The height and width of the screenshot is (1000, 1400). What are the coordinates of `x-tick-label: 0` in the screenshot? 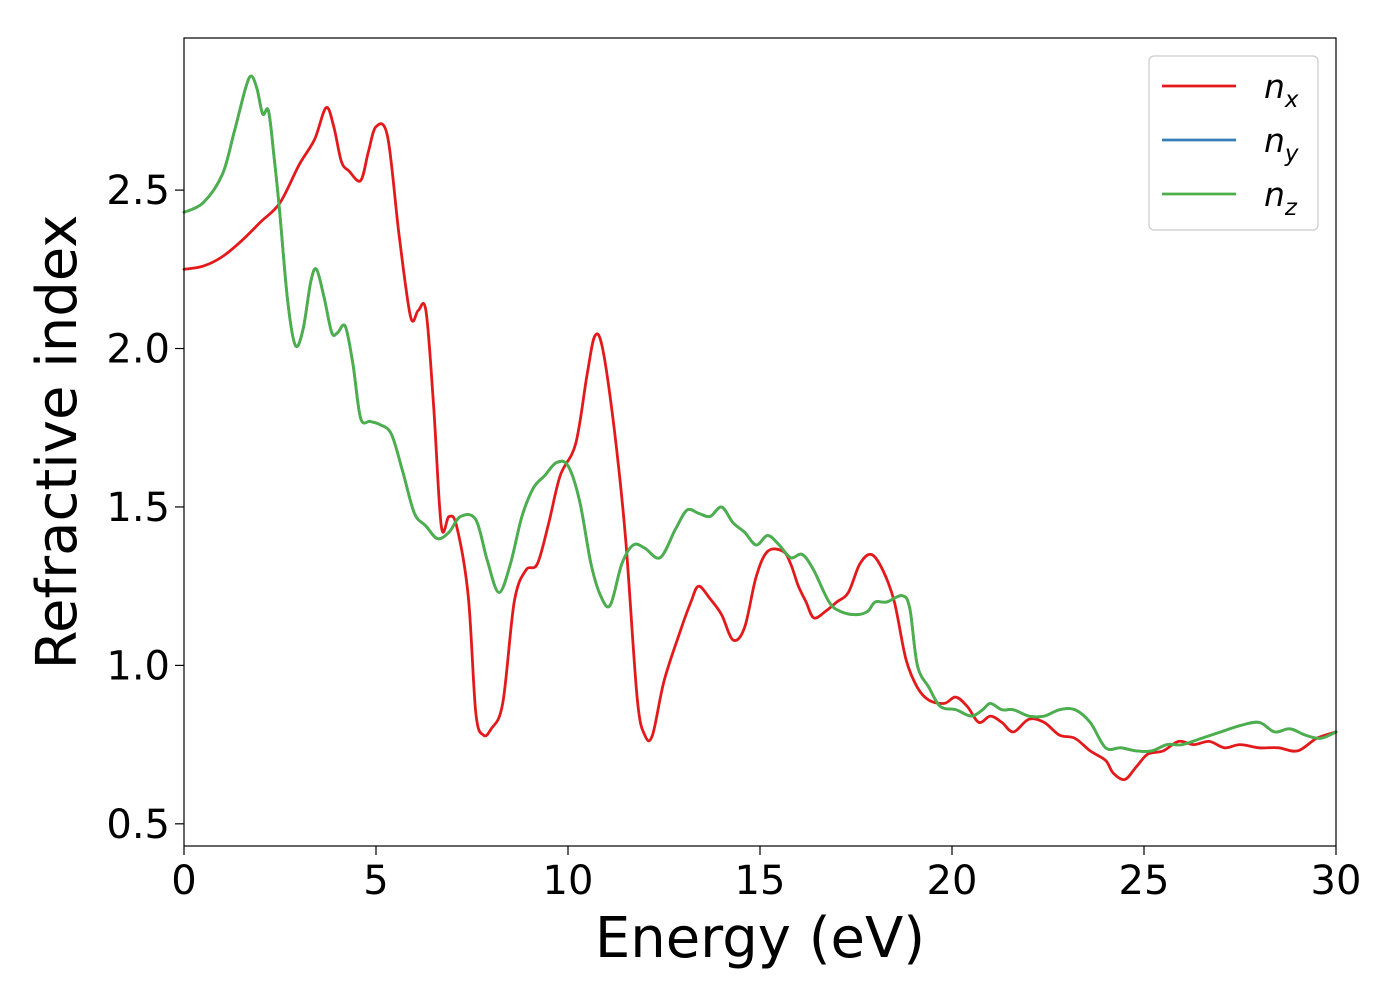 It's located at (183, 881).